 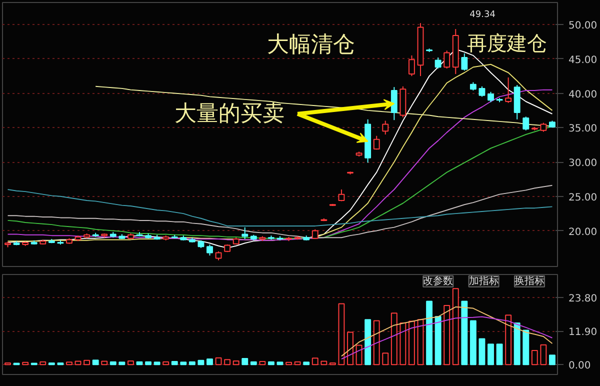 I want to click on annotation: 49.34, so click(x=483, y=15).